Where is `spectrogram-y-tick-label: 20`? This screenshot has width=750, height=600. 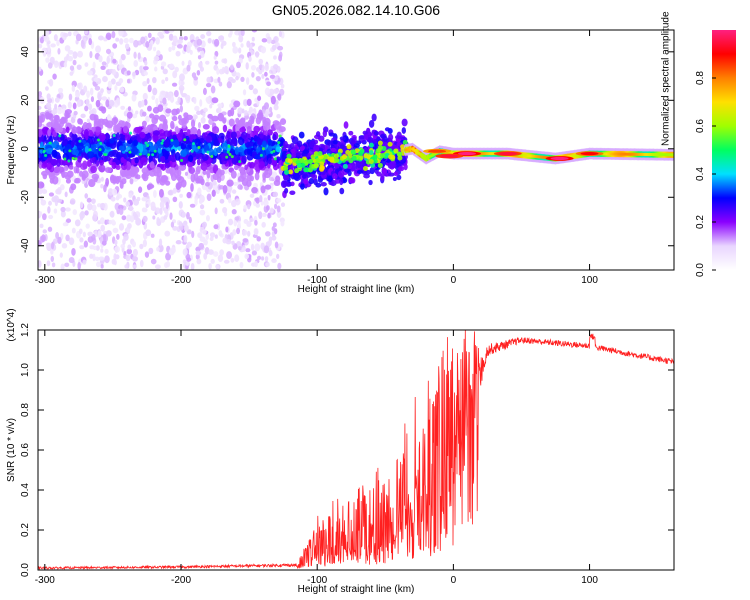
spectrogram-y-tick-label: 20 is located at coordinates (25, 100).